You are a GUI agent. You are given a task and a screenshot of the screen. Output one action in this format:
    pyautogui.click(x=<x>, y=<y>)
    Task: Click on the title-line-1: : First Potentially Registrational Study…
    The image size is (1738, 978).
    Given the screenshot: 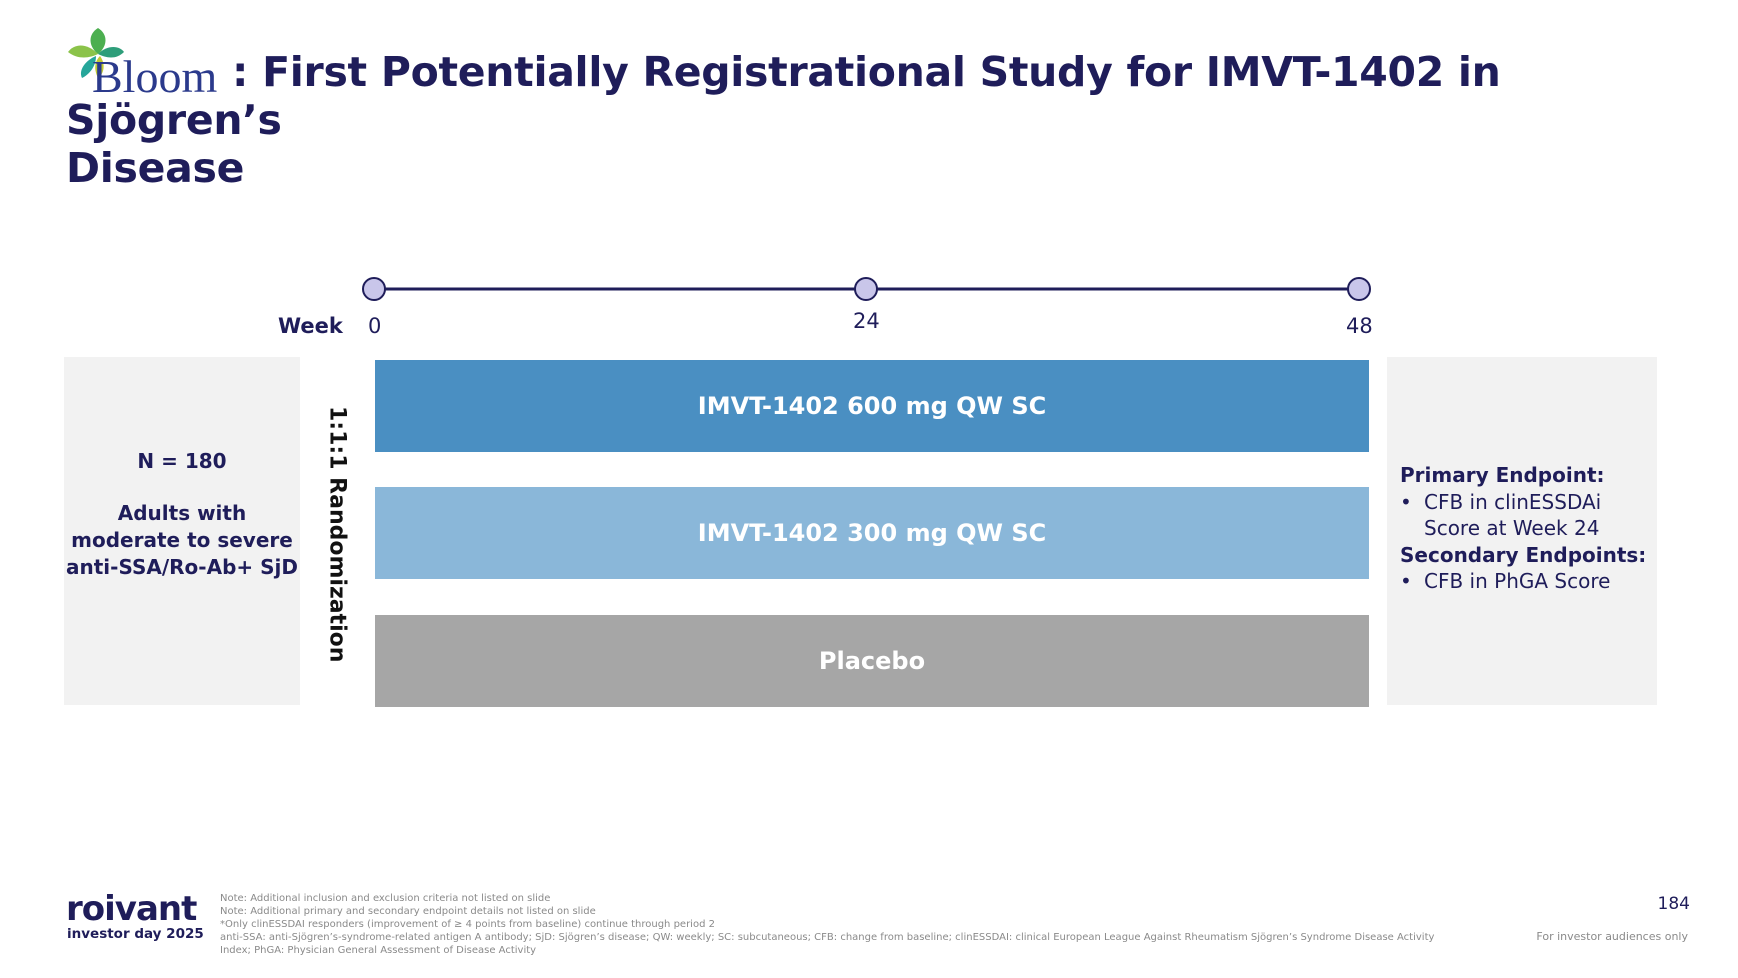 What is the action you would take?
    pyautogui.click(x=783, y=96)
    